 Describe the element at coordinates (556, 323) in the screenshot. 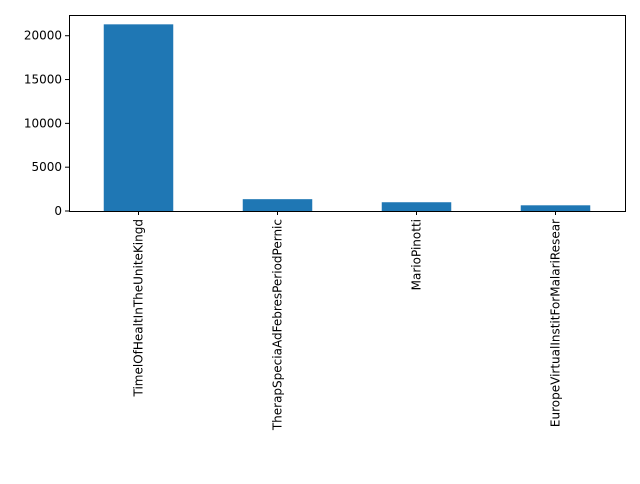

I see `x-tick-label: EuropeVirtualInstitForMalariResear` at that location.